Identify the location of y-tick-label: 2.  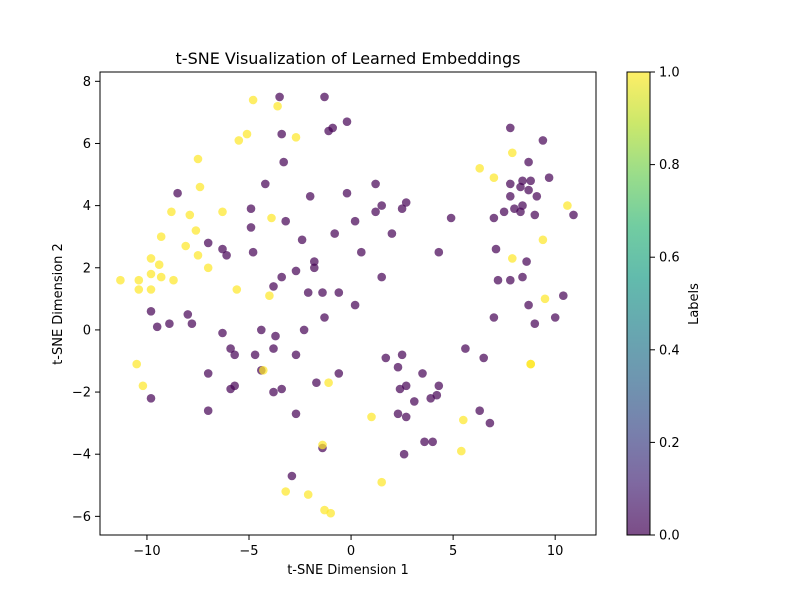
(87, 268).